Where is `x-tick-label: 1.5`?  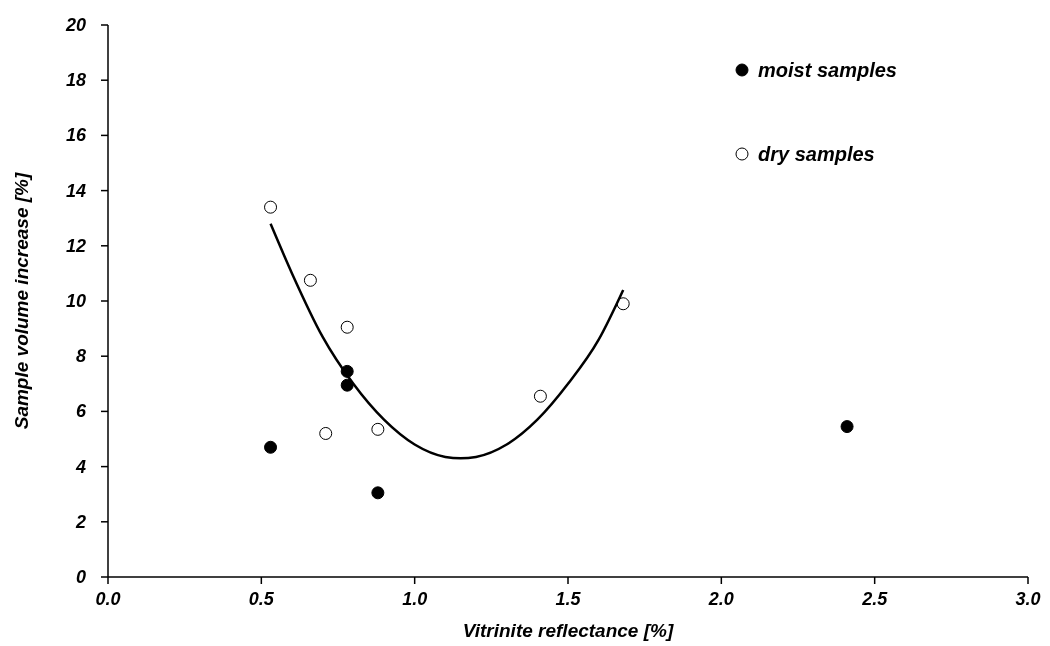
x-tick-label: 1.5 is located at coordinates (568, 599).